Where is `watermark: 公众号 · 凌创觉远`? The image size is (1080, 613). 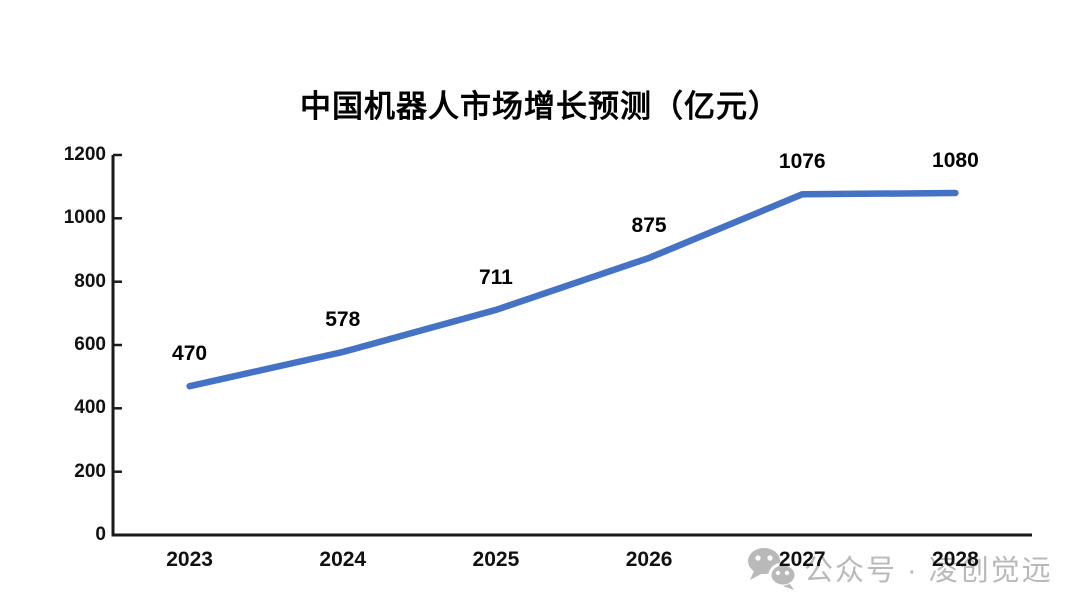
watermark: 公众号 · 凌创觉远 is located at coordinates (899, 568).